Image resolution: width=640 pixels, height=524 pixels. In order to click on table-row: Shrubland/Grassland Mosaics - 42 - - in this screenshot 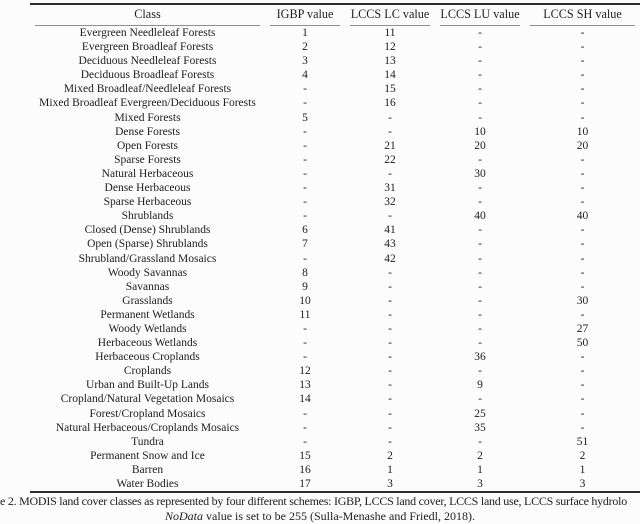, I will do `click(335, 259)`.